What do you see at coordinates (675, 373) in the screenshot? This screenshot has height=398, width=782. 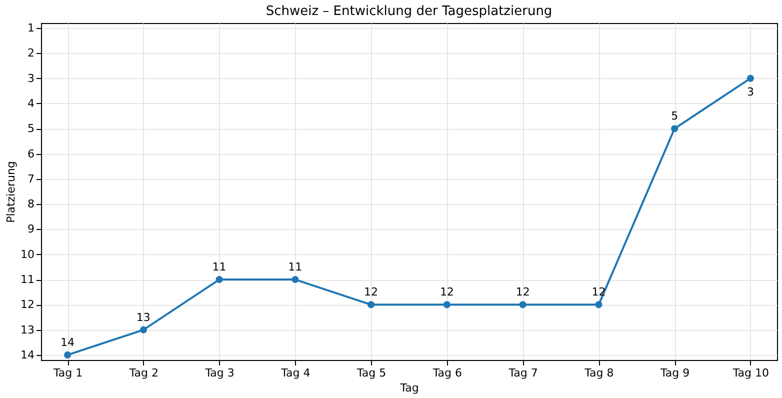 I see `x-tick-label: Tag 9` at bounding box center [675, 373].